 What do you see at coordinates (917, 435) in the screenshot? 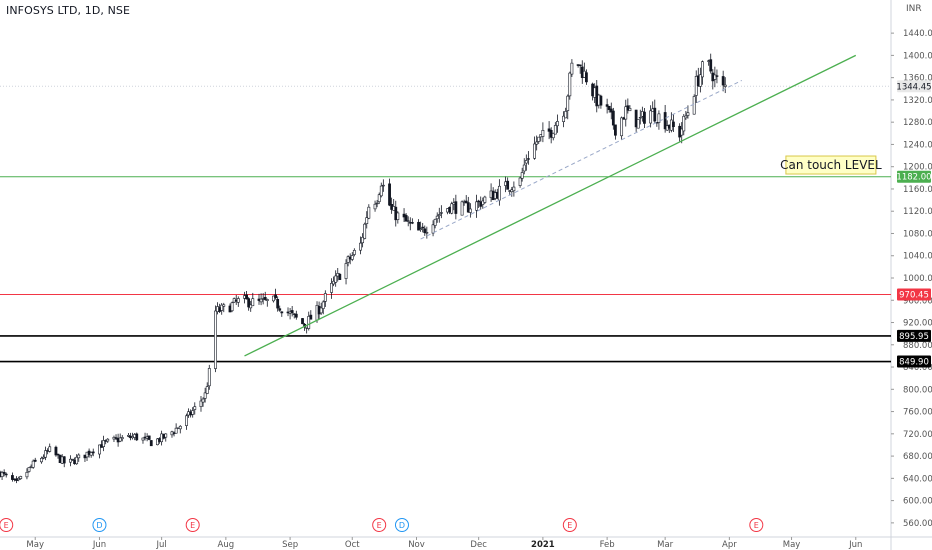
I see `y-tick-label: 720.00` at bounding box center [917, 435].